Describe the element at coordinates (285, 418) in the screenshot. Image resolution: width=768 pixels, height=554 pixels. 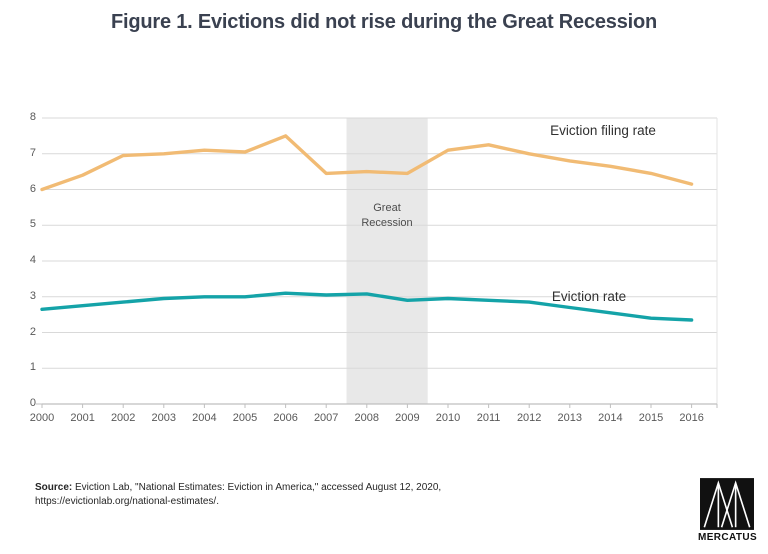
I see `x-tick-label: 2006` at that location.